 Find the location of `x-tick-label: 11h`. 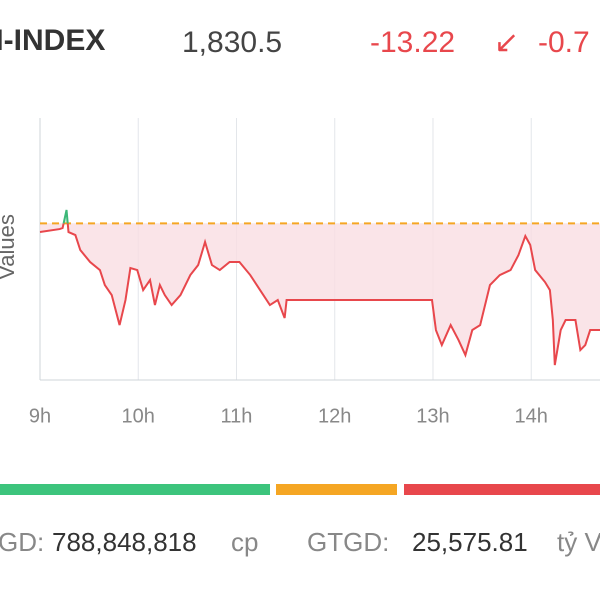

x-tick-label: 11h is located at coordinates (237, 416).